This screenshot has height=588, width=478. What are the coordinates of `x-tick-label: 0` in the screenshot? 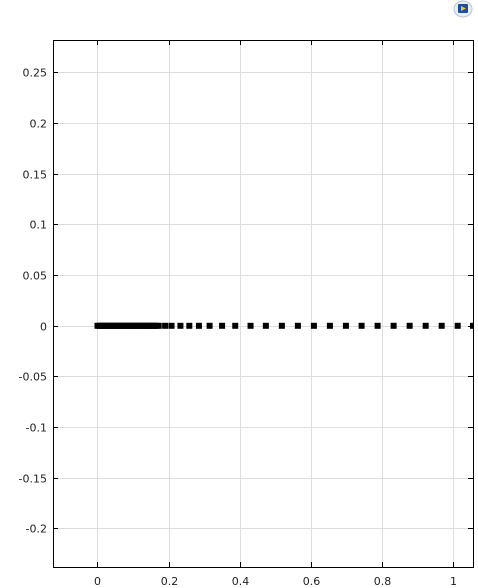 It's located at (97, 581).